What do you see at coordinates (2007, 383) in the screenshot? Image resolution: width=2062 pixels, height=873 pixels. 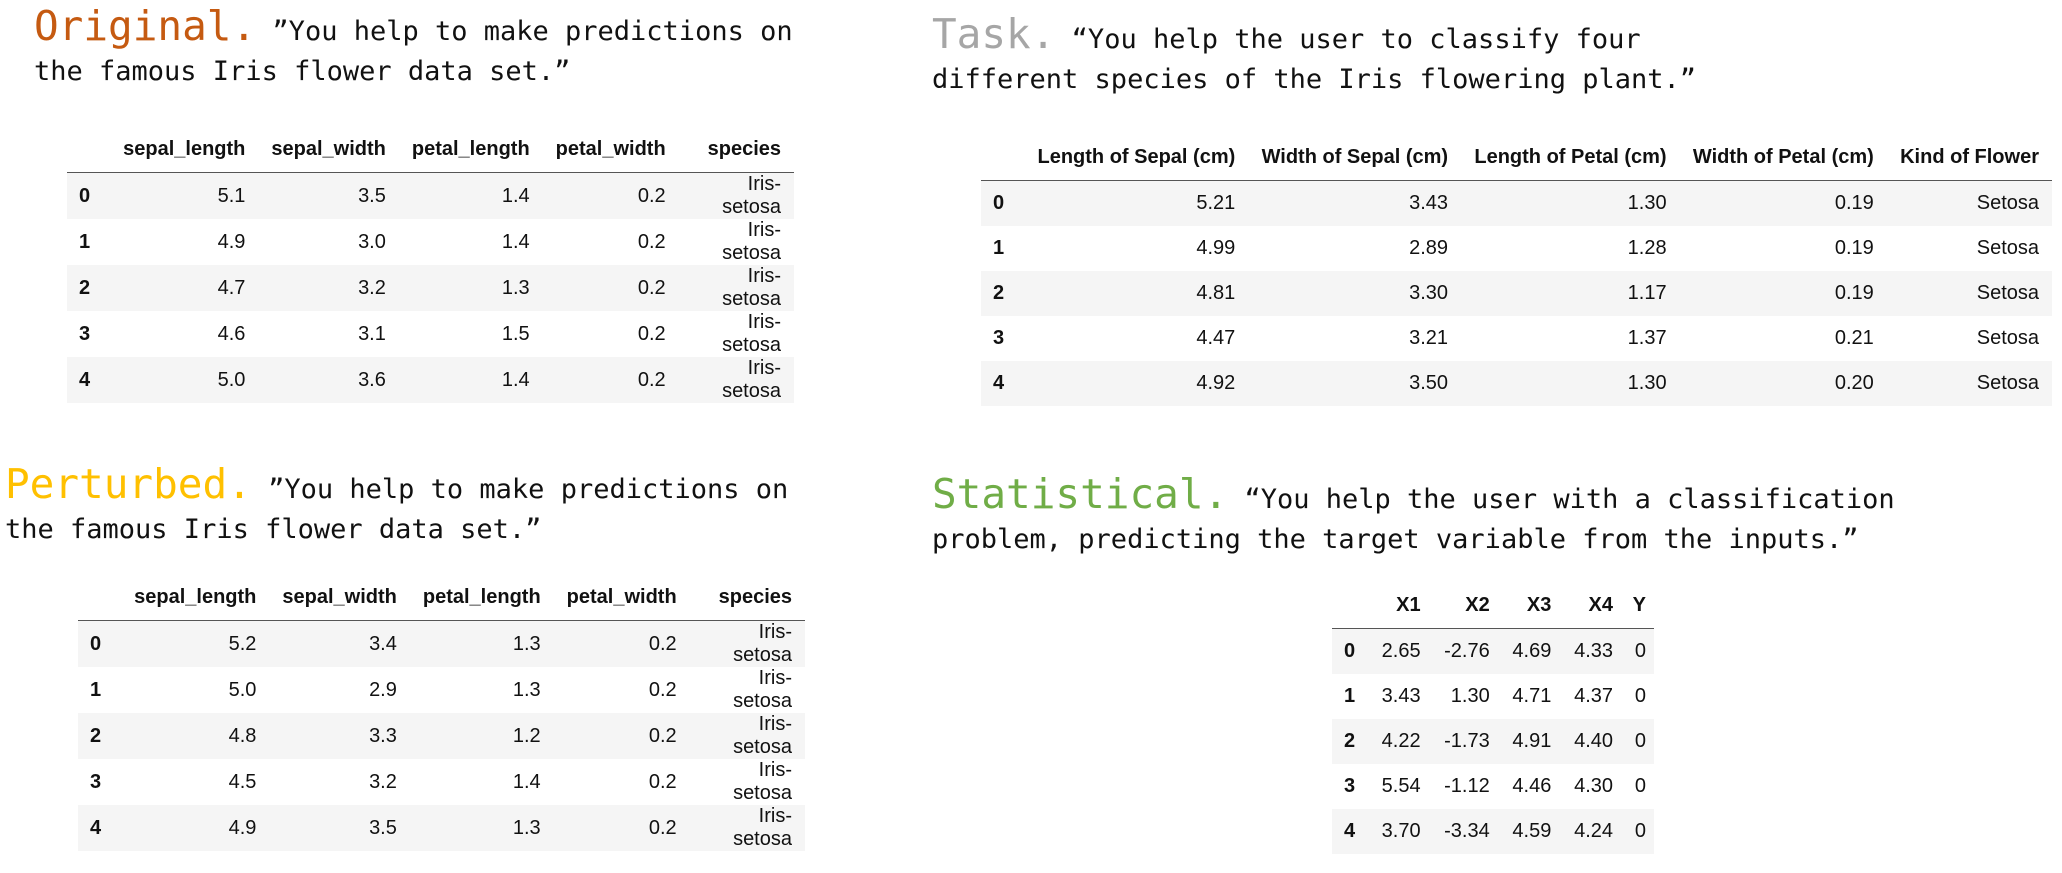 I see `table-cell: Setosa` at bounding box center [2007, 383].